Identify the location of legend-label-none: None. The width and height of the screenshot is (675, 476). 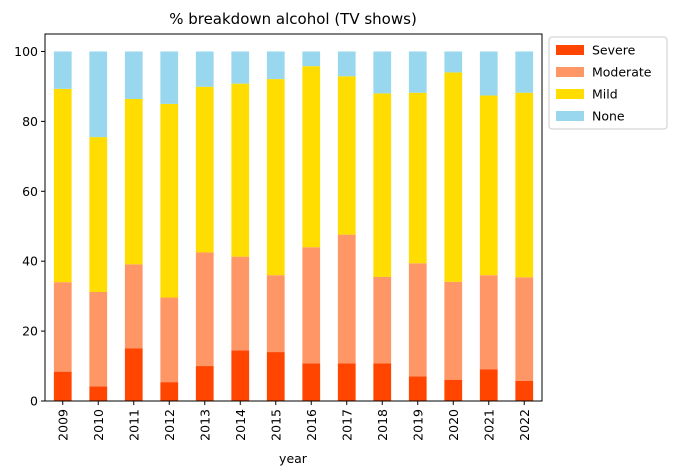
(608, 116).